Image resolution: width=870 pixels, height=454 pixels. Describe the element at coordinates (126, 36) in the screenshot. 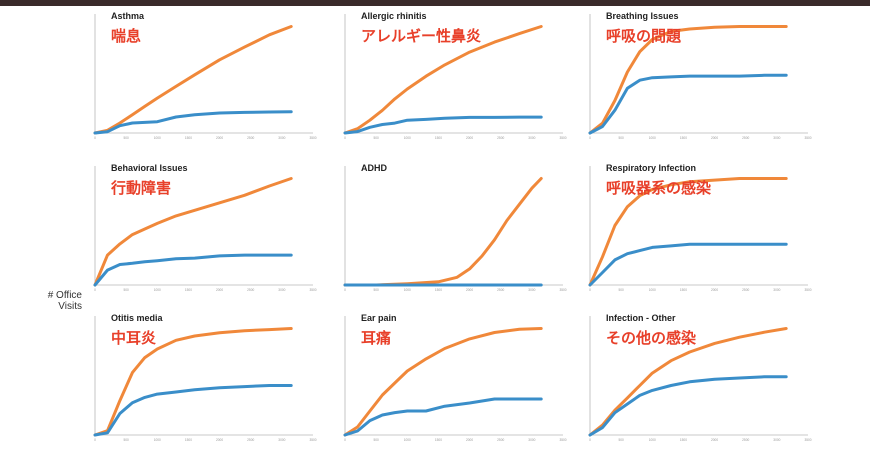

I see `panel-japanese-title: 喘息` at that location.